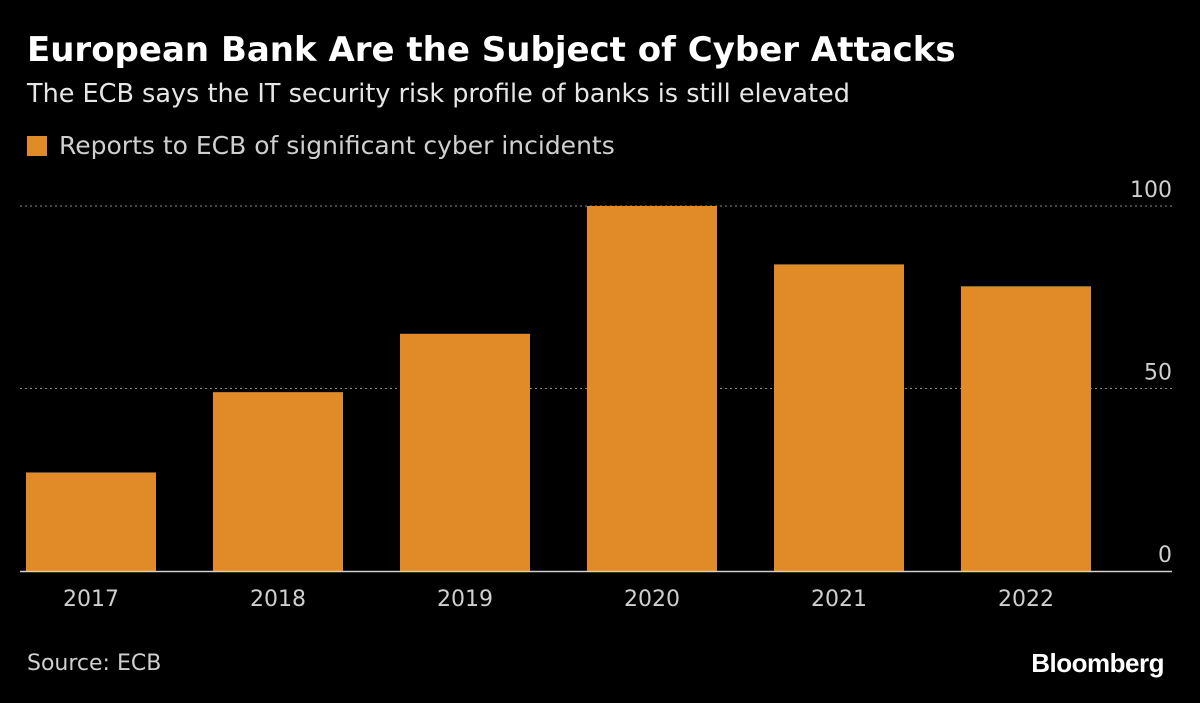  I want to click on x-tick-label: 2017, so click(91, 599).